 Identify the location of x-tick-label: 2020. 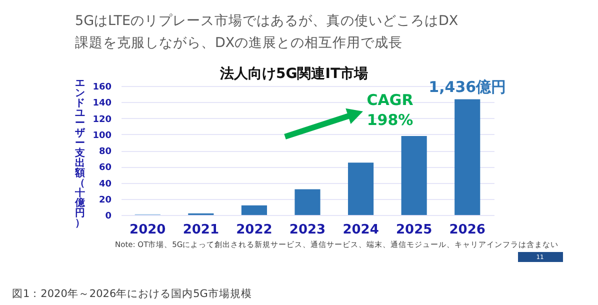
(148, 230).